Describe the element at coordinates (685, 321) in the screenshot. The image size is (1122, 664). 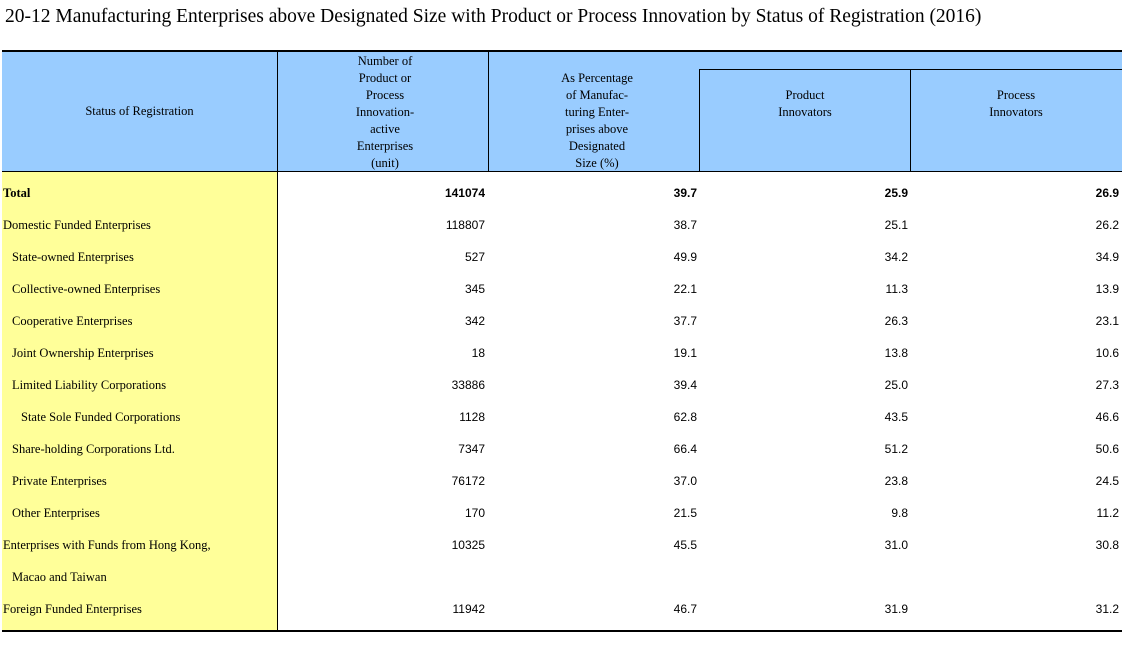
I see `cell-percentage: 37.7` at that location.